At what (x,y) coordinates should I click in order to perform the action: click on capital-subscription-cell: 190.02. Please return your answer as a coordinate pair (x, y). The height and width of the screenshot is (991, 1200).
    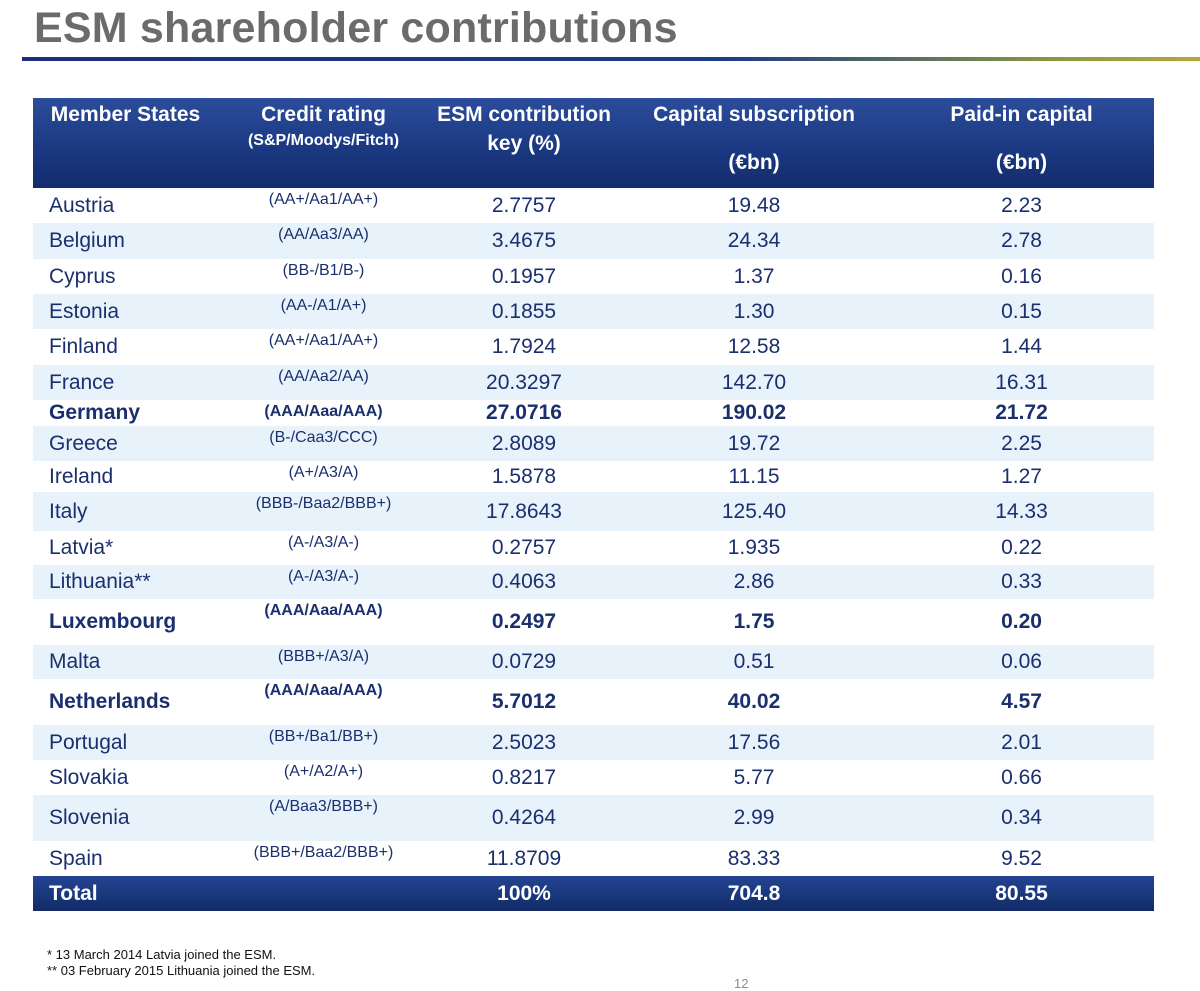
    Looking at the image, I should click on (754, 412).